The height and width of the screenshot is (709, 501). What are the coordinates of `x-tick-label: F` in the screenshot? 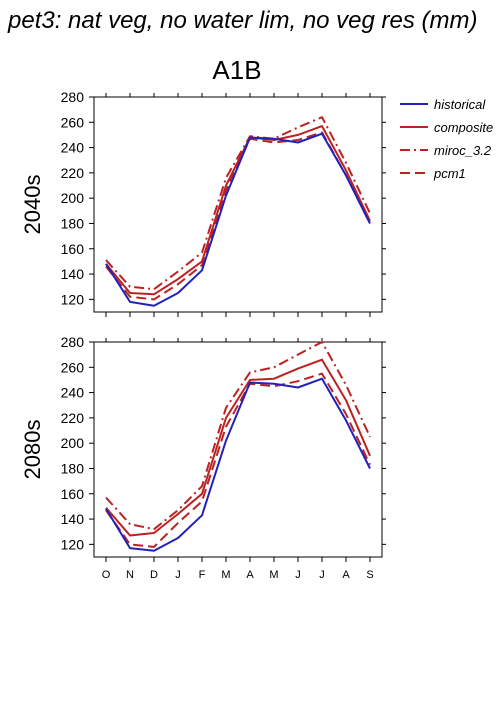 It's located at (202, 575).